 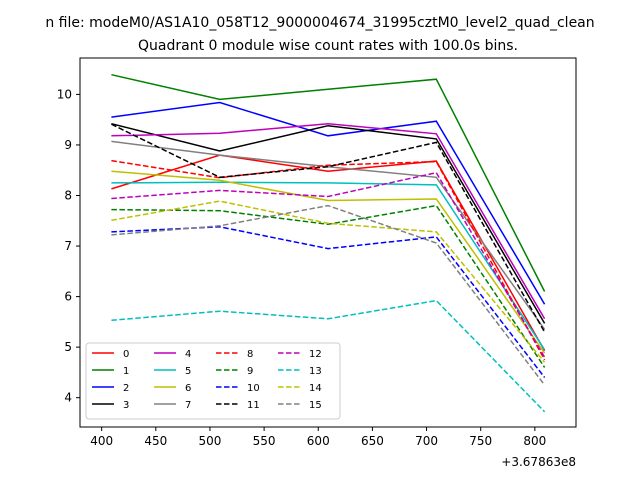 What do you see at coordinates (188, 388) in the screenshot?
I see `legend-label-6: 6` at bounding box center [188, 388].